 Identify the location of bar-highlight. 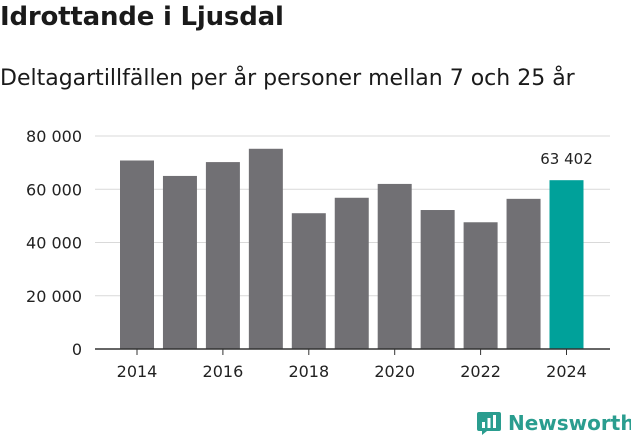
(566, 264).